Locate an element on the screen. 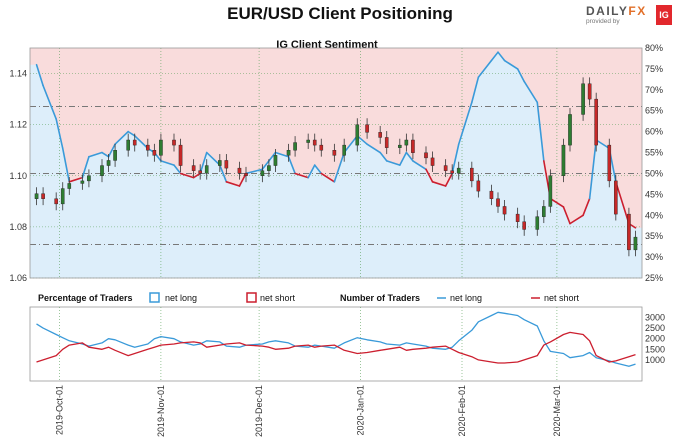  y-tick-price: 1.14 is located at coordinates (18, 74).